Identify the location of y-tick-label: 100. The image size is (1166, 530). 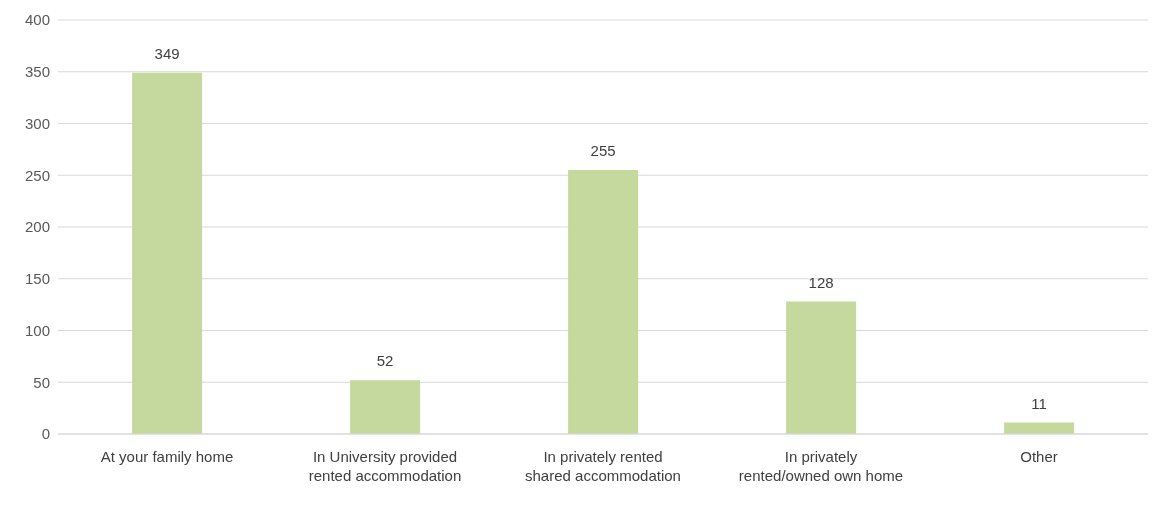
(37, 330).